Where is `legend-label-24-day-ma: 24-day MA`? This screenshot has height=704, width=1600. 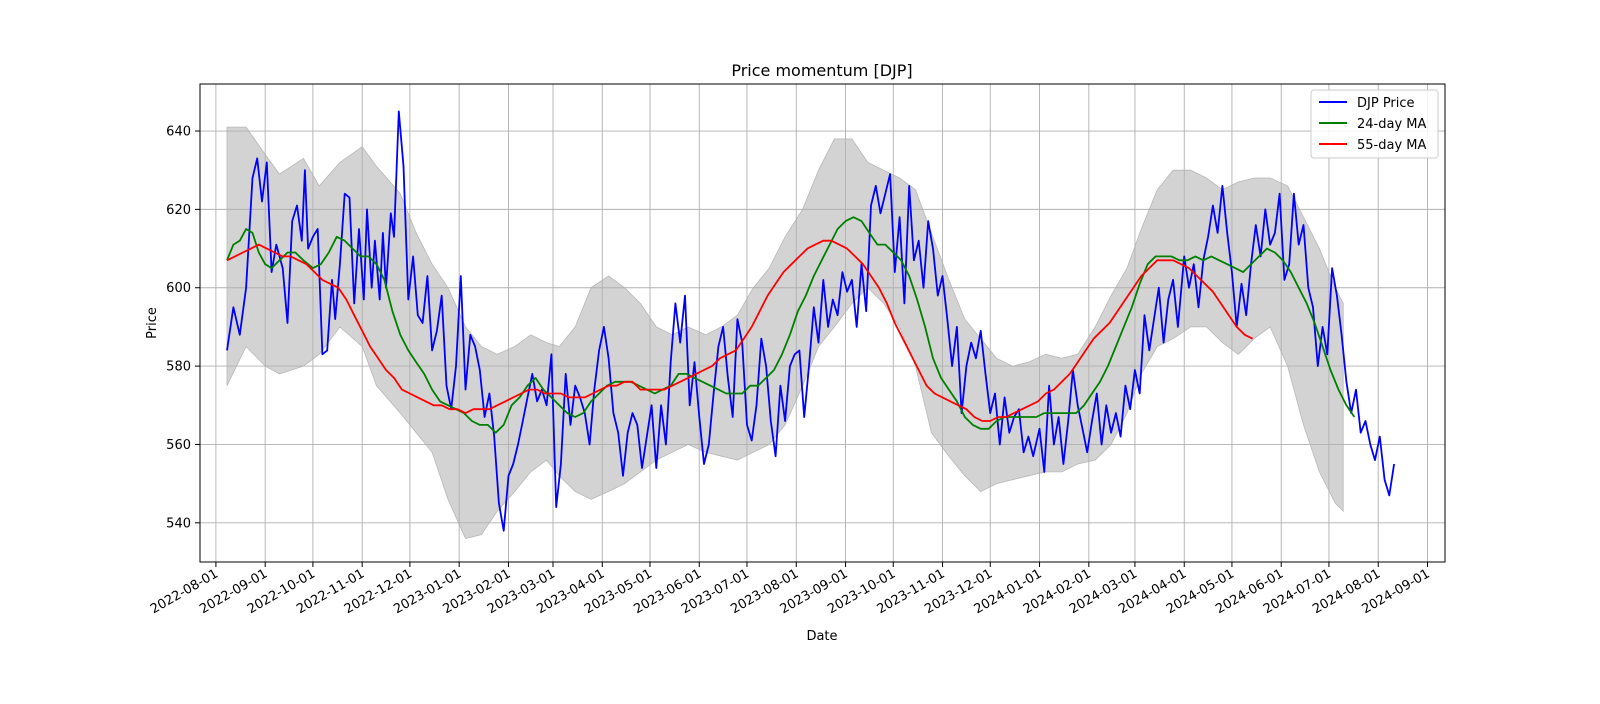
legend-label-24-day-ma: 24-day MA is located at coordinates (1391, 124).